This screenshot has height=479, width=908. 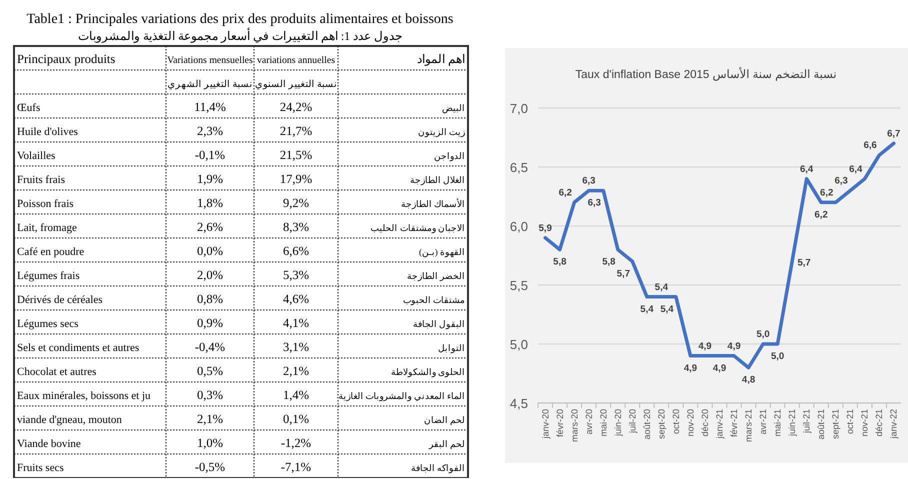 What do you see at coordinates (705, 423) in the screenshot?
I see `x-tick-label: déc-20` at bounding box center [705, 423].